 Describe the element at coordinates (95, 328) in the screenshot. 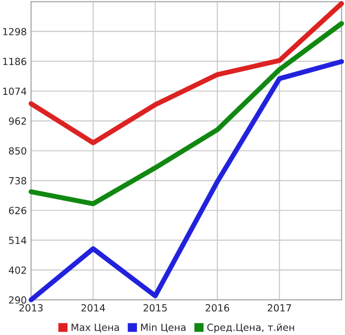

I see `legend-label: Max Цена` at that location.